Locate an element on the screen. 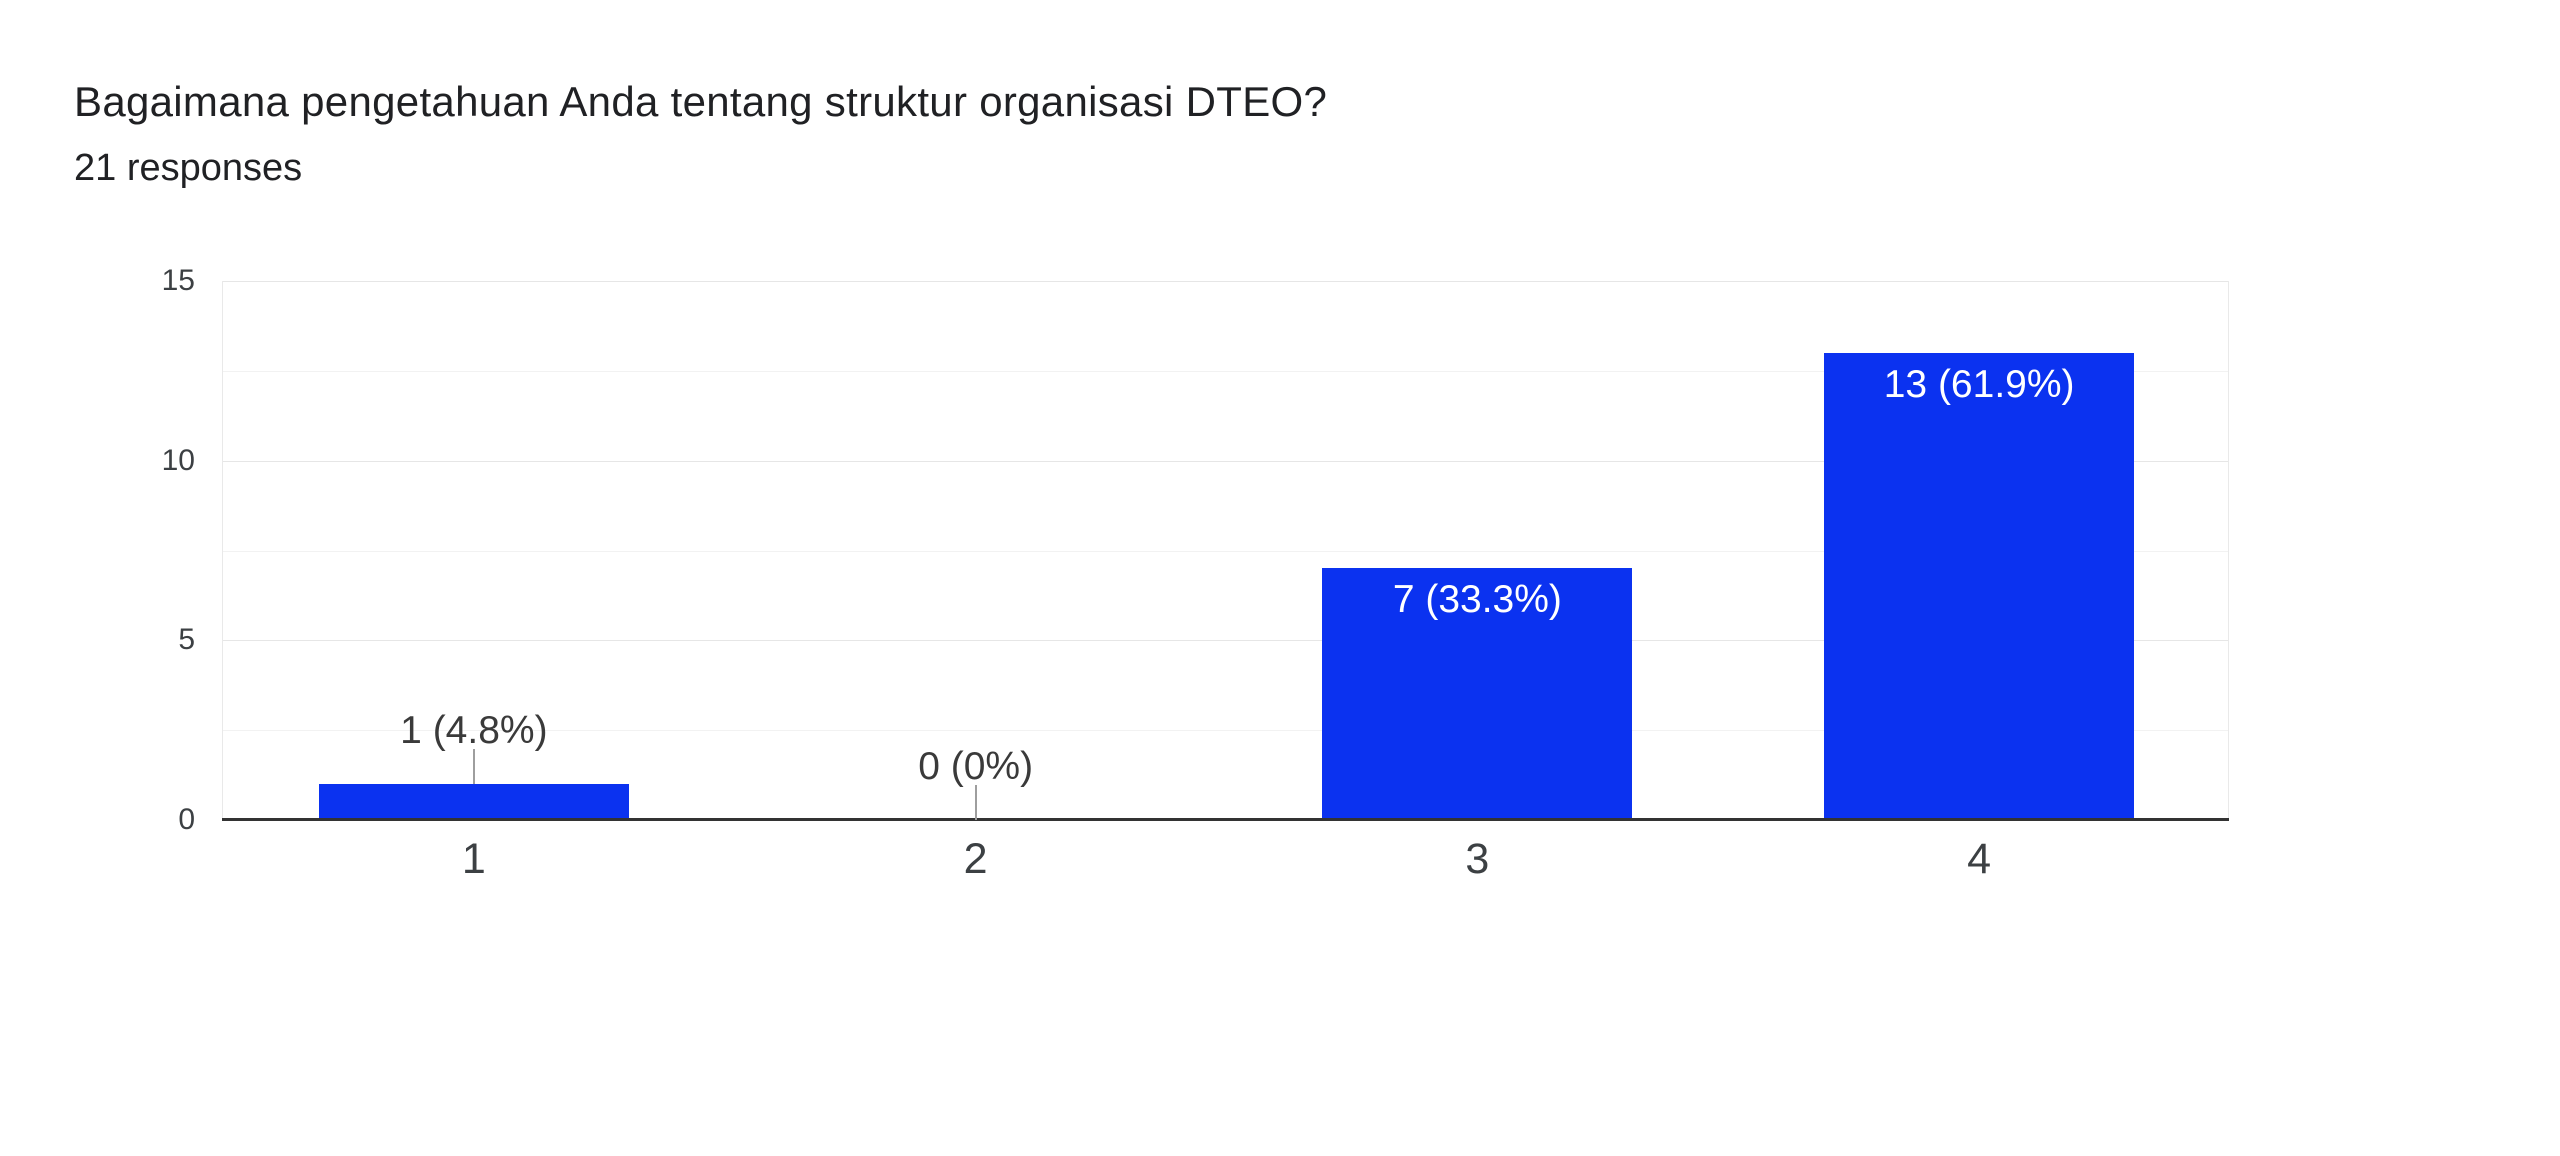 The image size is (2560, 1156). y-axis-label: 10 is located at coordinates (178, 460).